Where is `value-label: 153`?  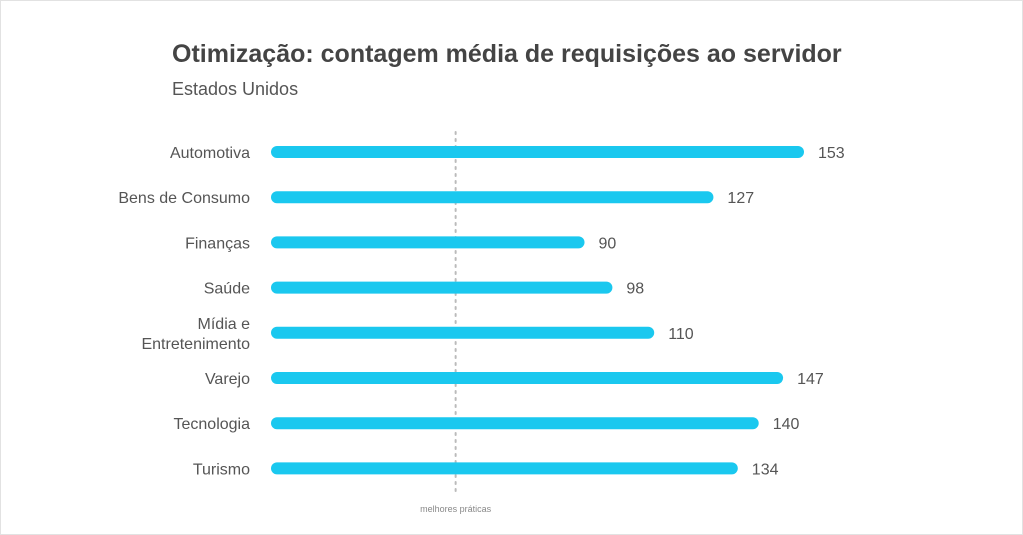 value-label: 153 is located at coordinates (831, 153).